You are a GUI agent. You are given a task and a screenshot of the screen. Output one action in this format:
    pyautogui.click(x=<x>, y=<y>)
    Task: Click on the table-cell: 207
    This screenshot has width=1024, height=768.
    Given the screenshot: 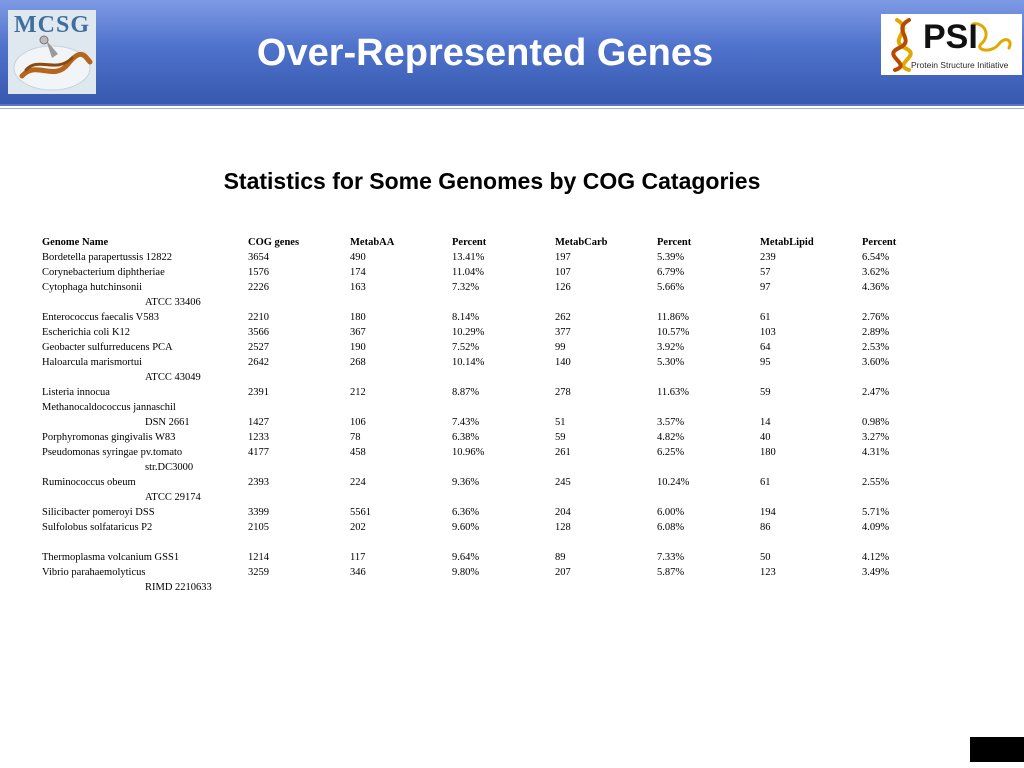 What is the action you would take?
    pyautogui.click(x=563, y=572)
    